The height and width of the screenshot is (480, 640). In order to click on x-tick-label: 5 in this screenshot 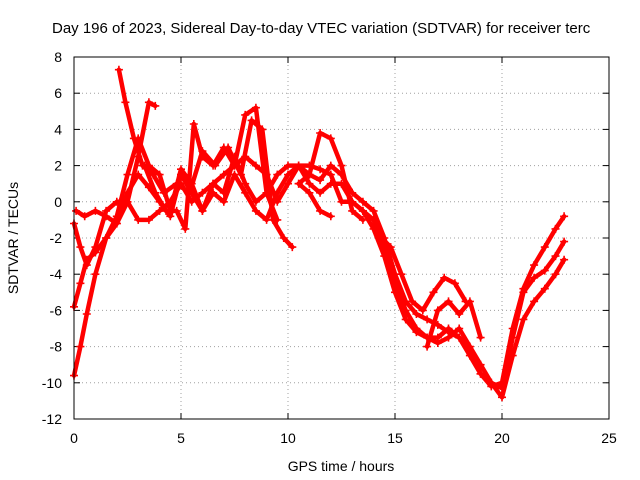, I will do `click(181, 438)`.